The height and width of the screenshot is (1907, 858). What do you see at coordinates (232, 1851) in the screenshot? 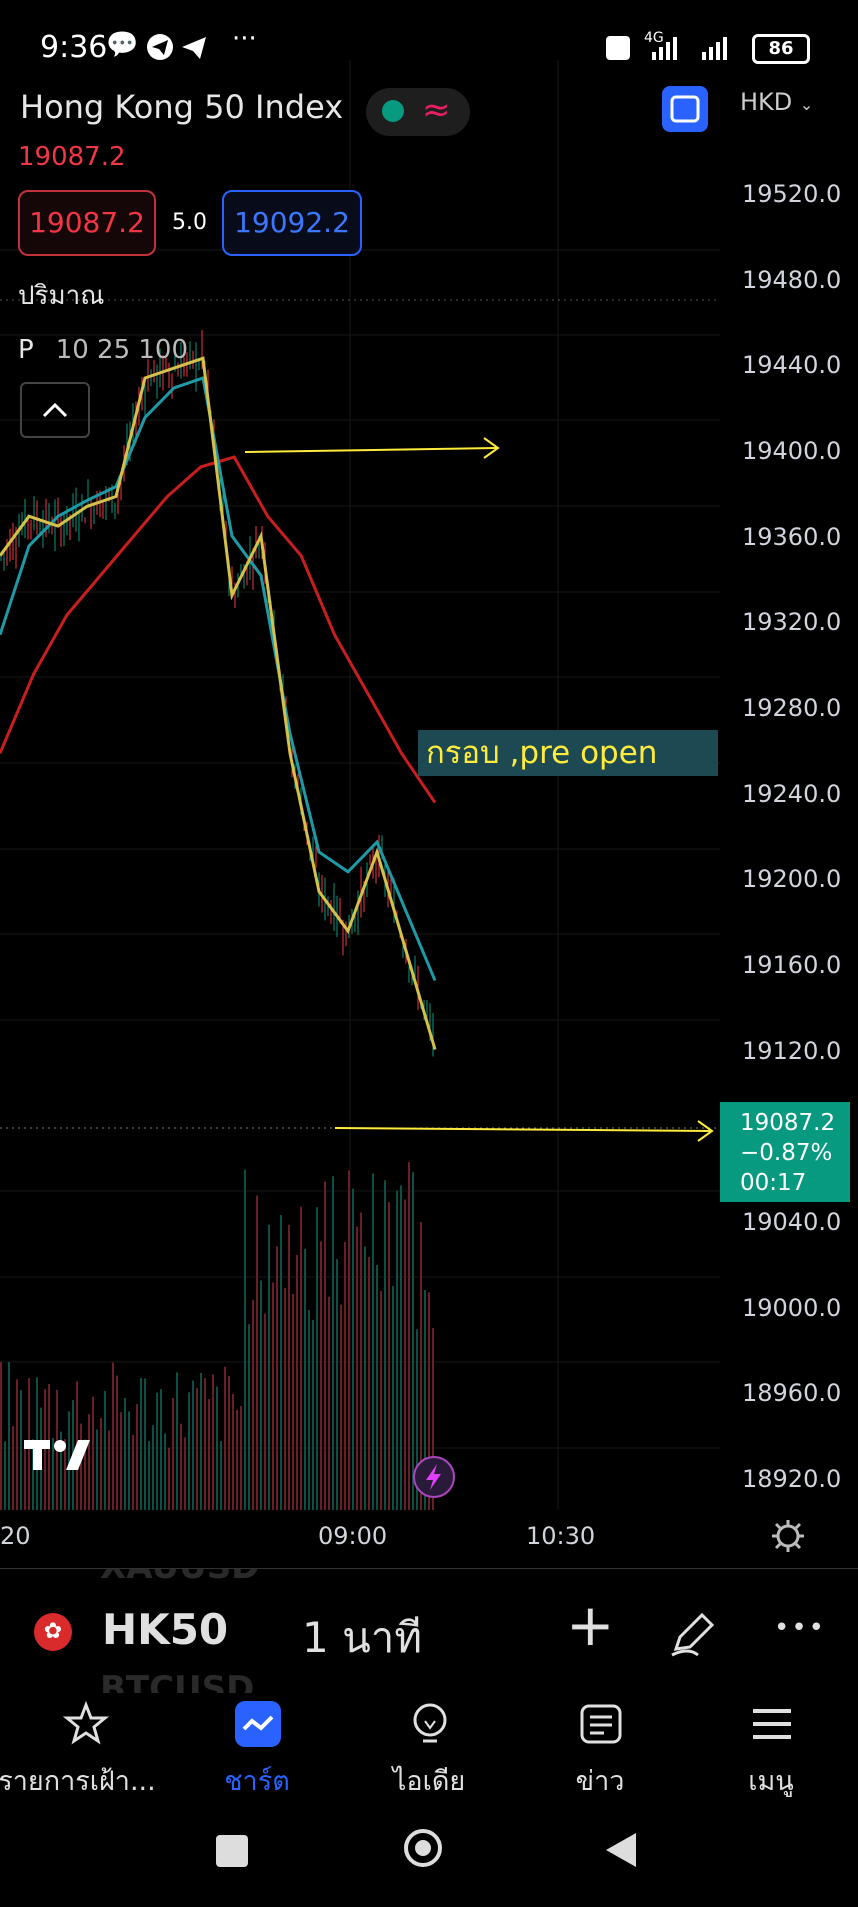
I see `recent-apps-button` at bounding box center [232, 1851].